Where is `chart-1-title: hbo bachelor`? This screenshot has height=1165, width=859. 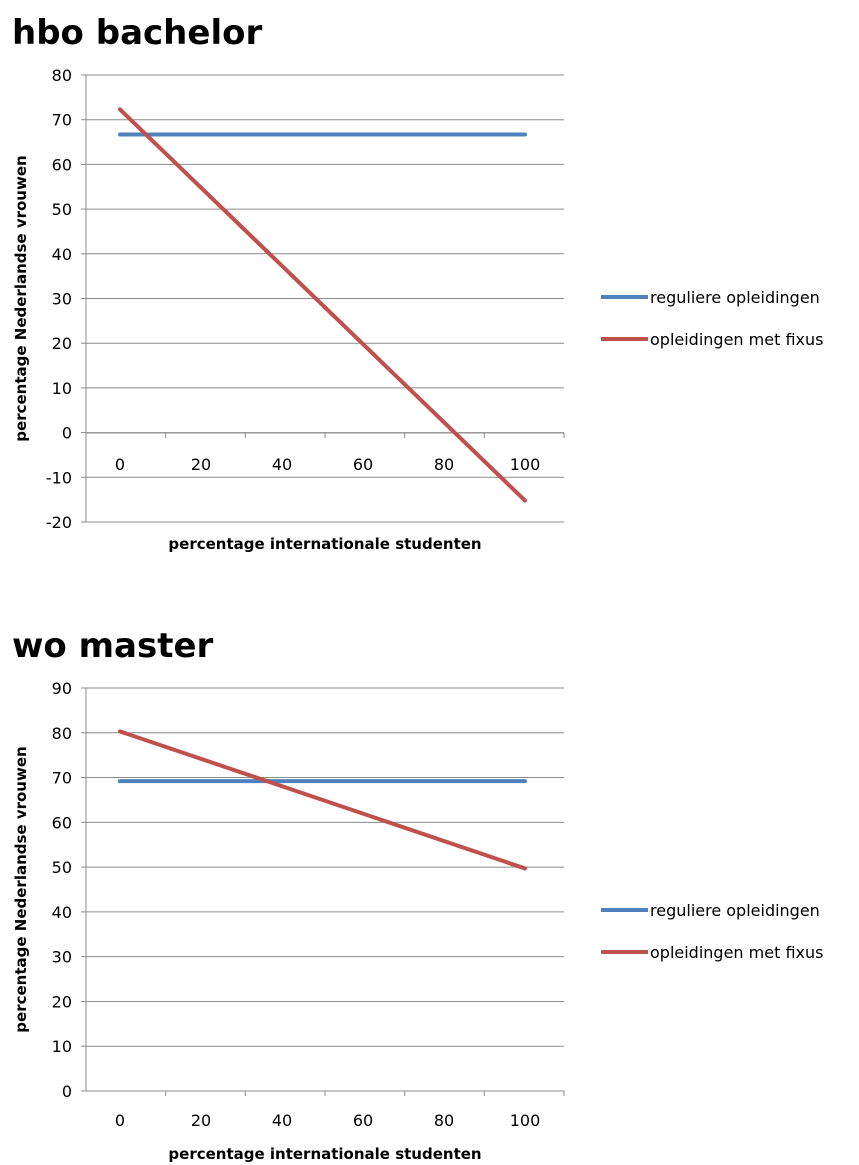
chart-1-title: hbo bachelor is located at coordinates (137, 33).